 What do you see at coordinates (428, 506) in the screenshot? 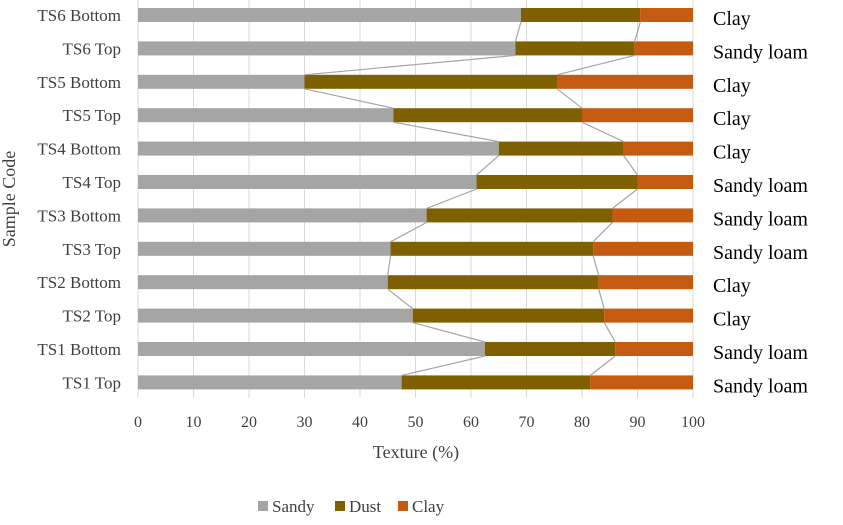
I see `legend-label-clay: Clay` at bounding box center [428, 506].